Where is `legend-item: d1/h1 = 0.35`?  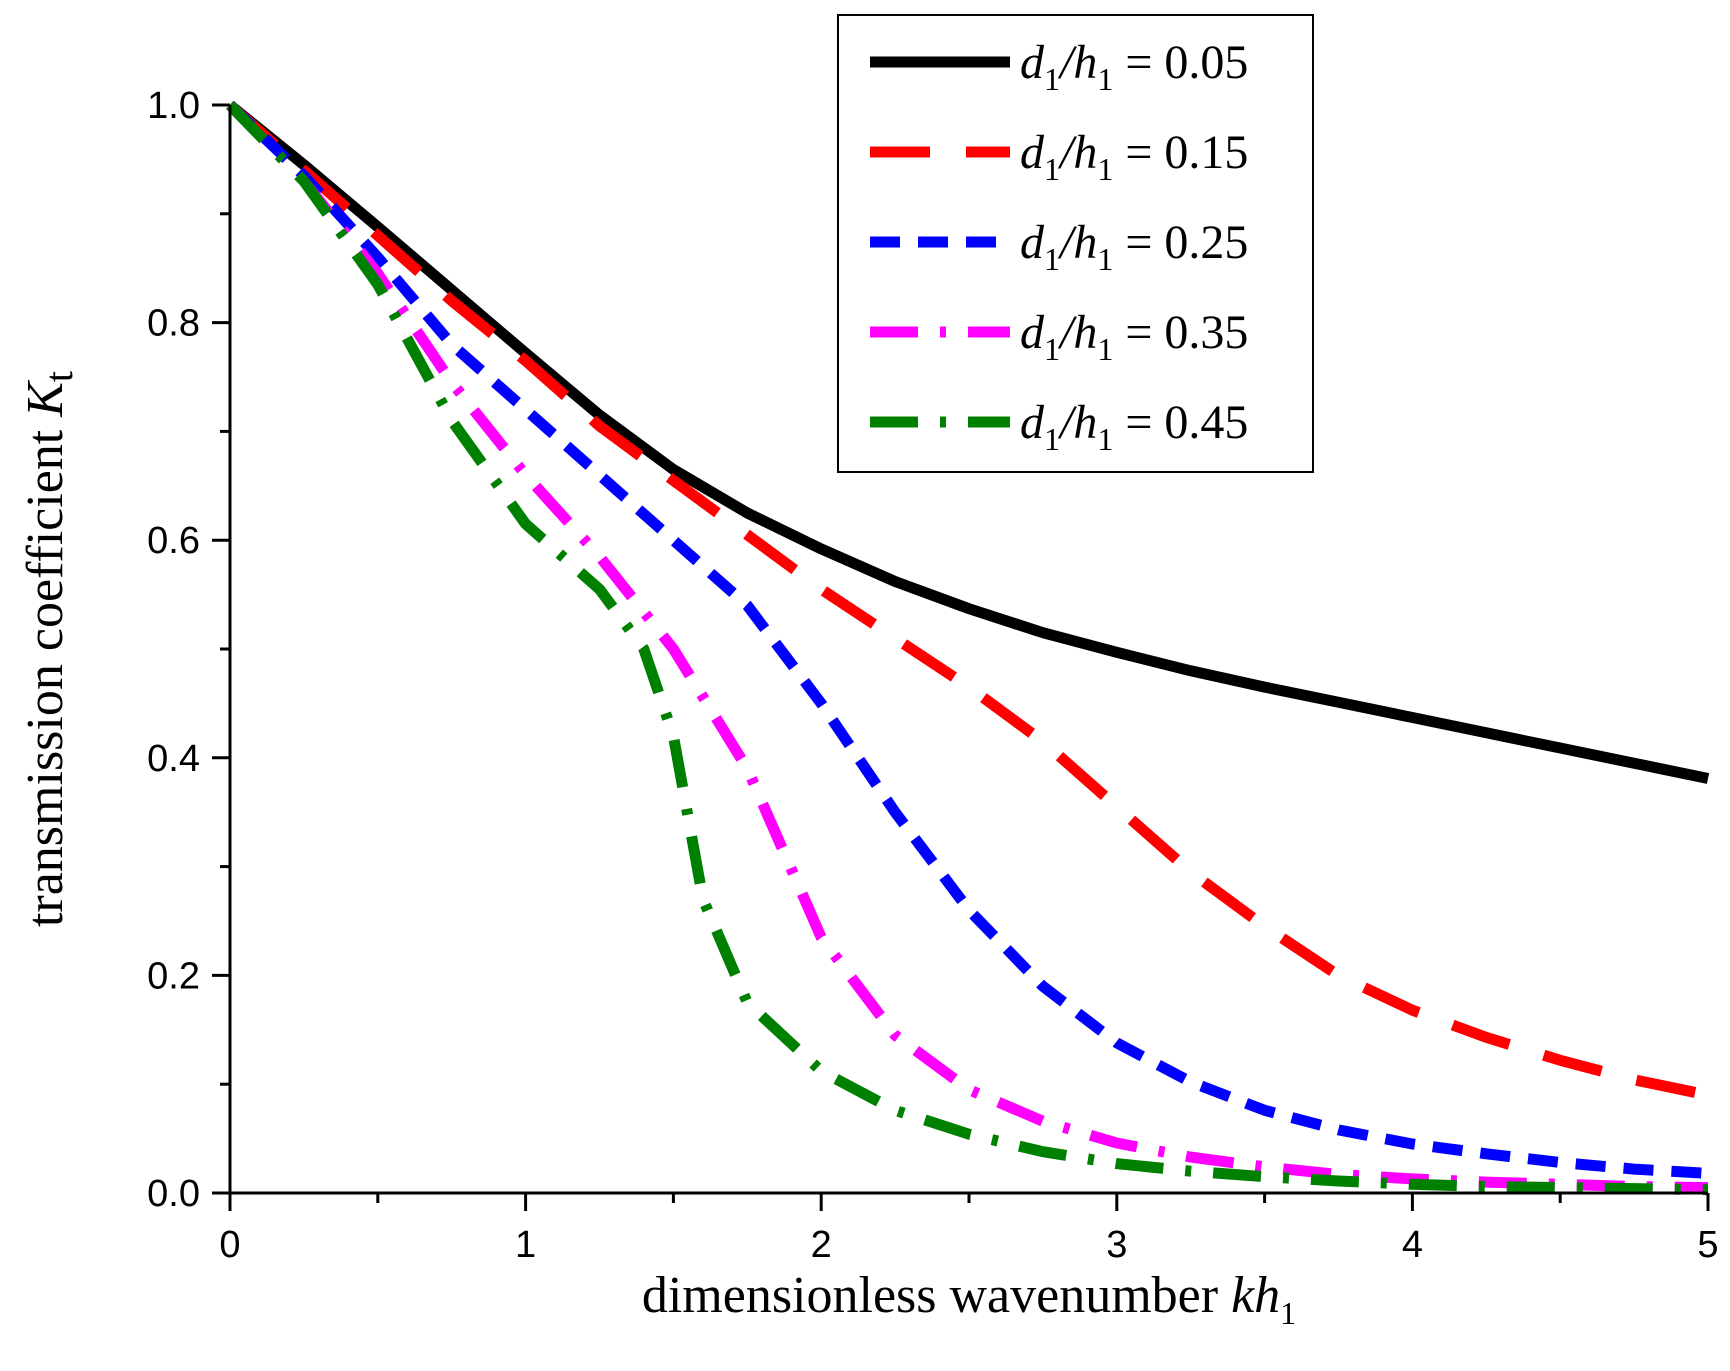
legend-item: d1/h1 = 0.35 is located at coordinates (1059, 336).